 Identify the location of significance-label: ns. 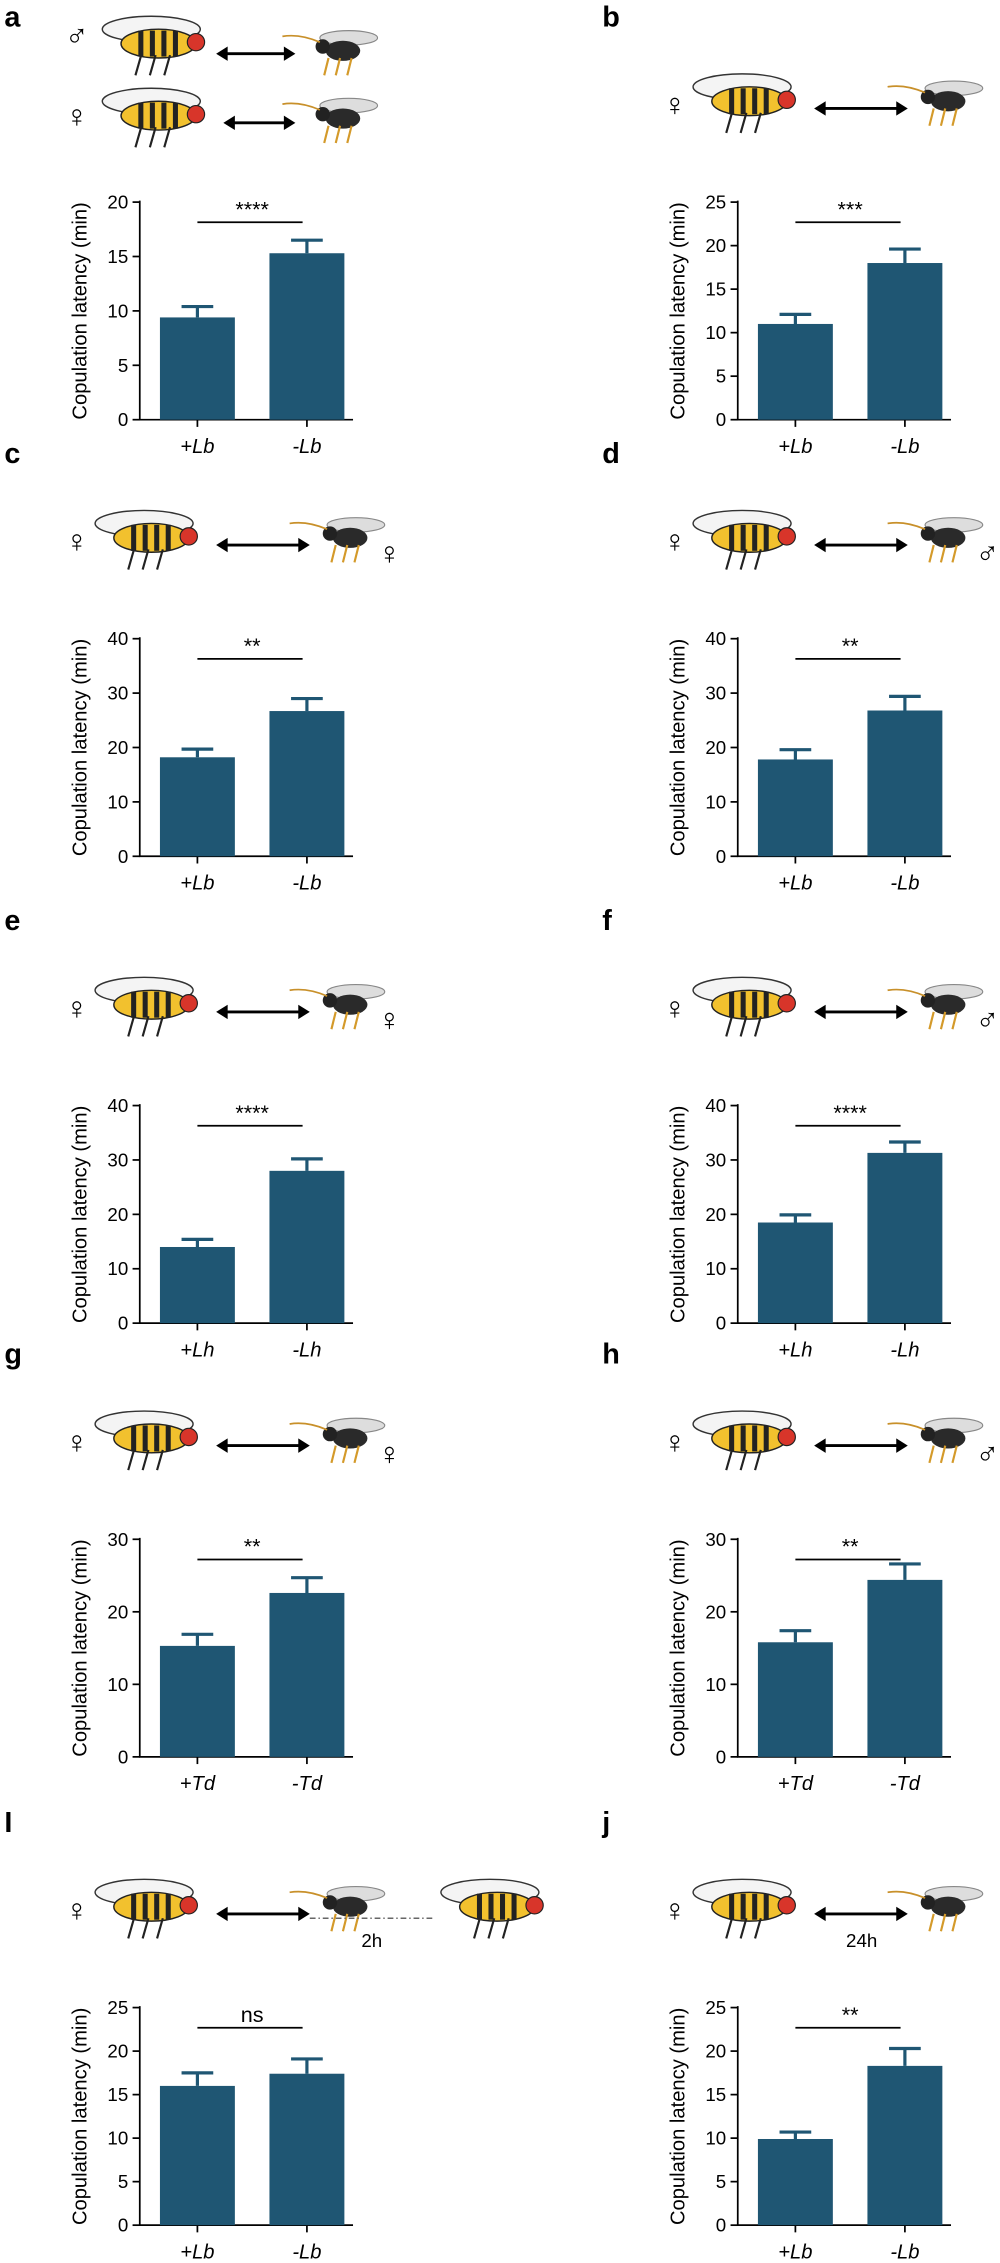
(252, 2014).